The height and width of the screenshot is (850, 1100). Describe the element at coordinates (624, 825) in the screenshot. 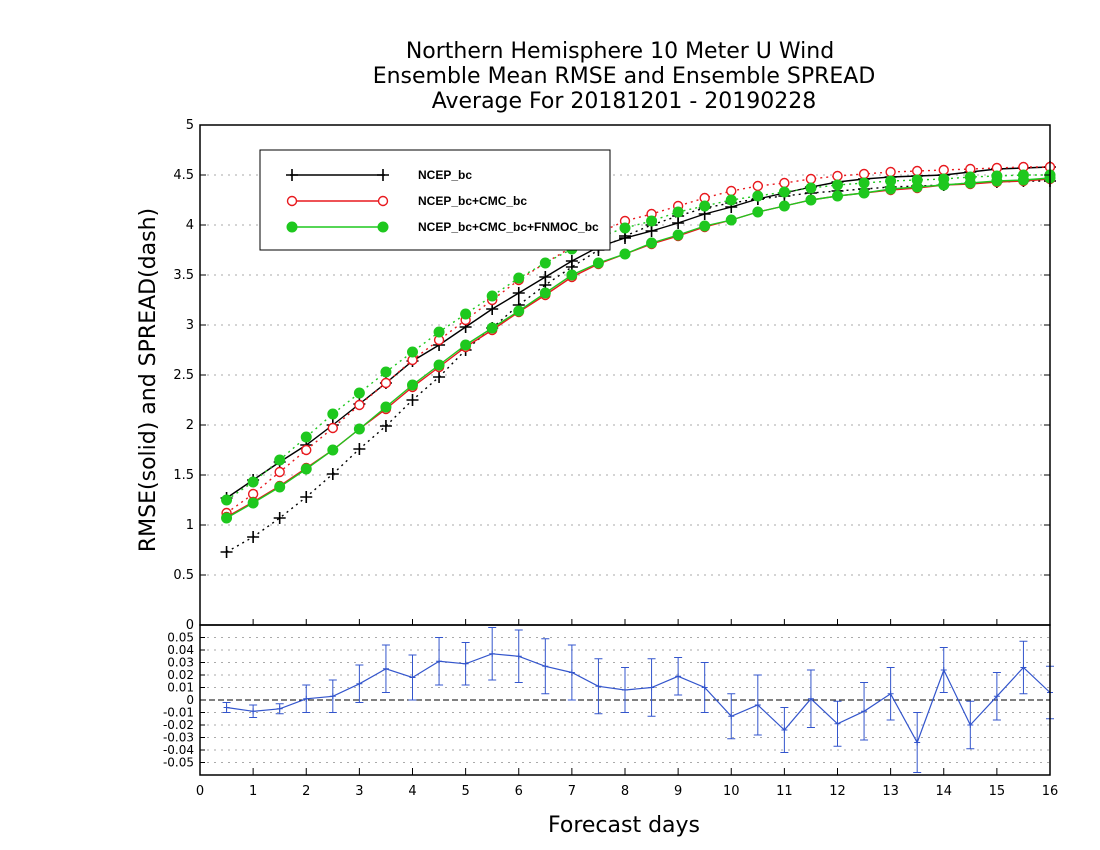

I see `x-axis-title: Forecast days` at that location.